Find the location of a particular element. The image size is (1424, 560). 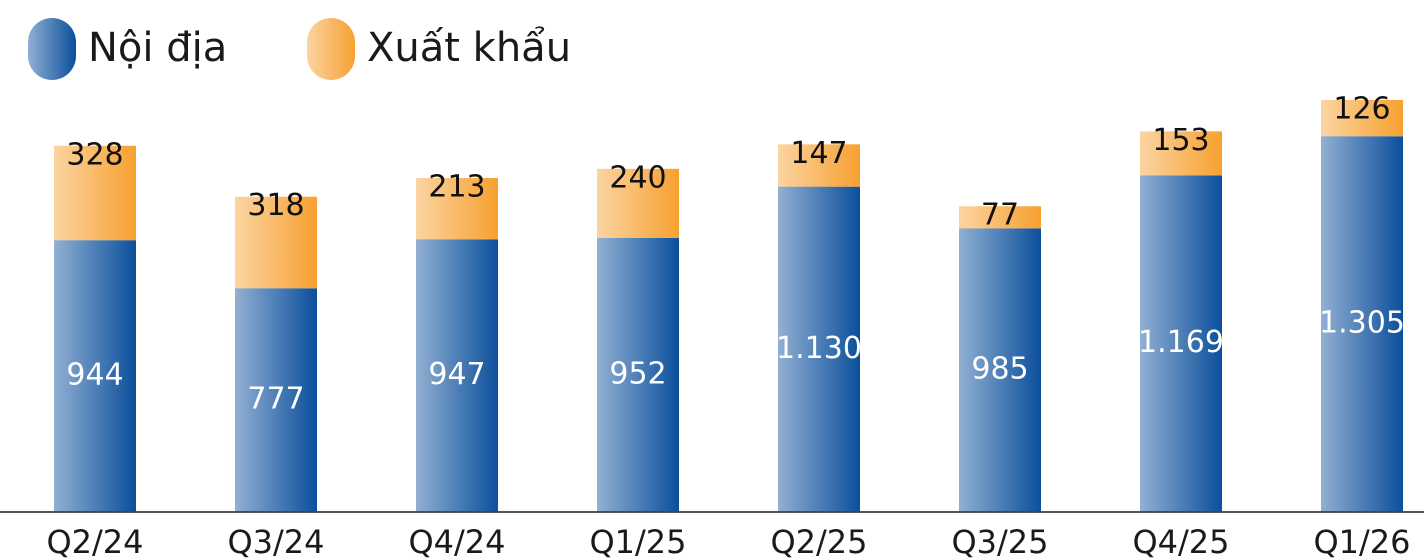

value-label: 328 is located at coordinates (94, 154).